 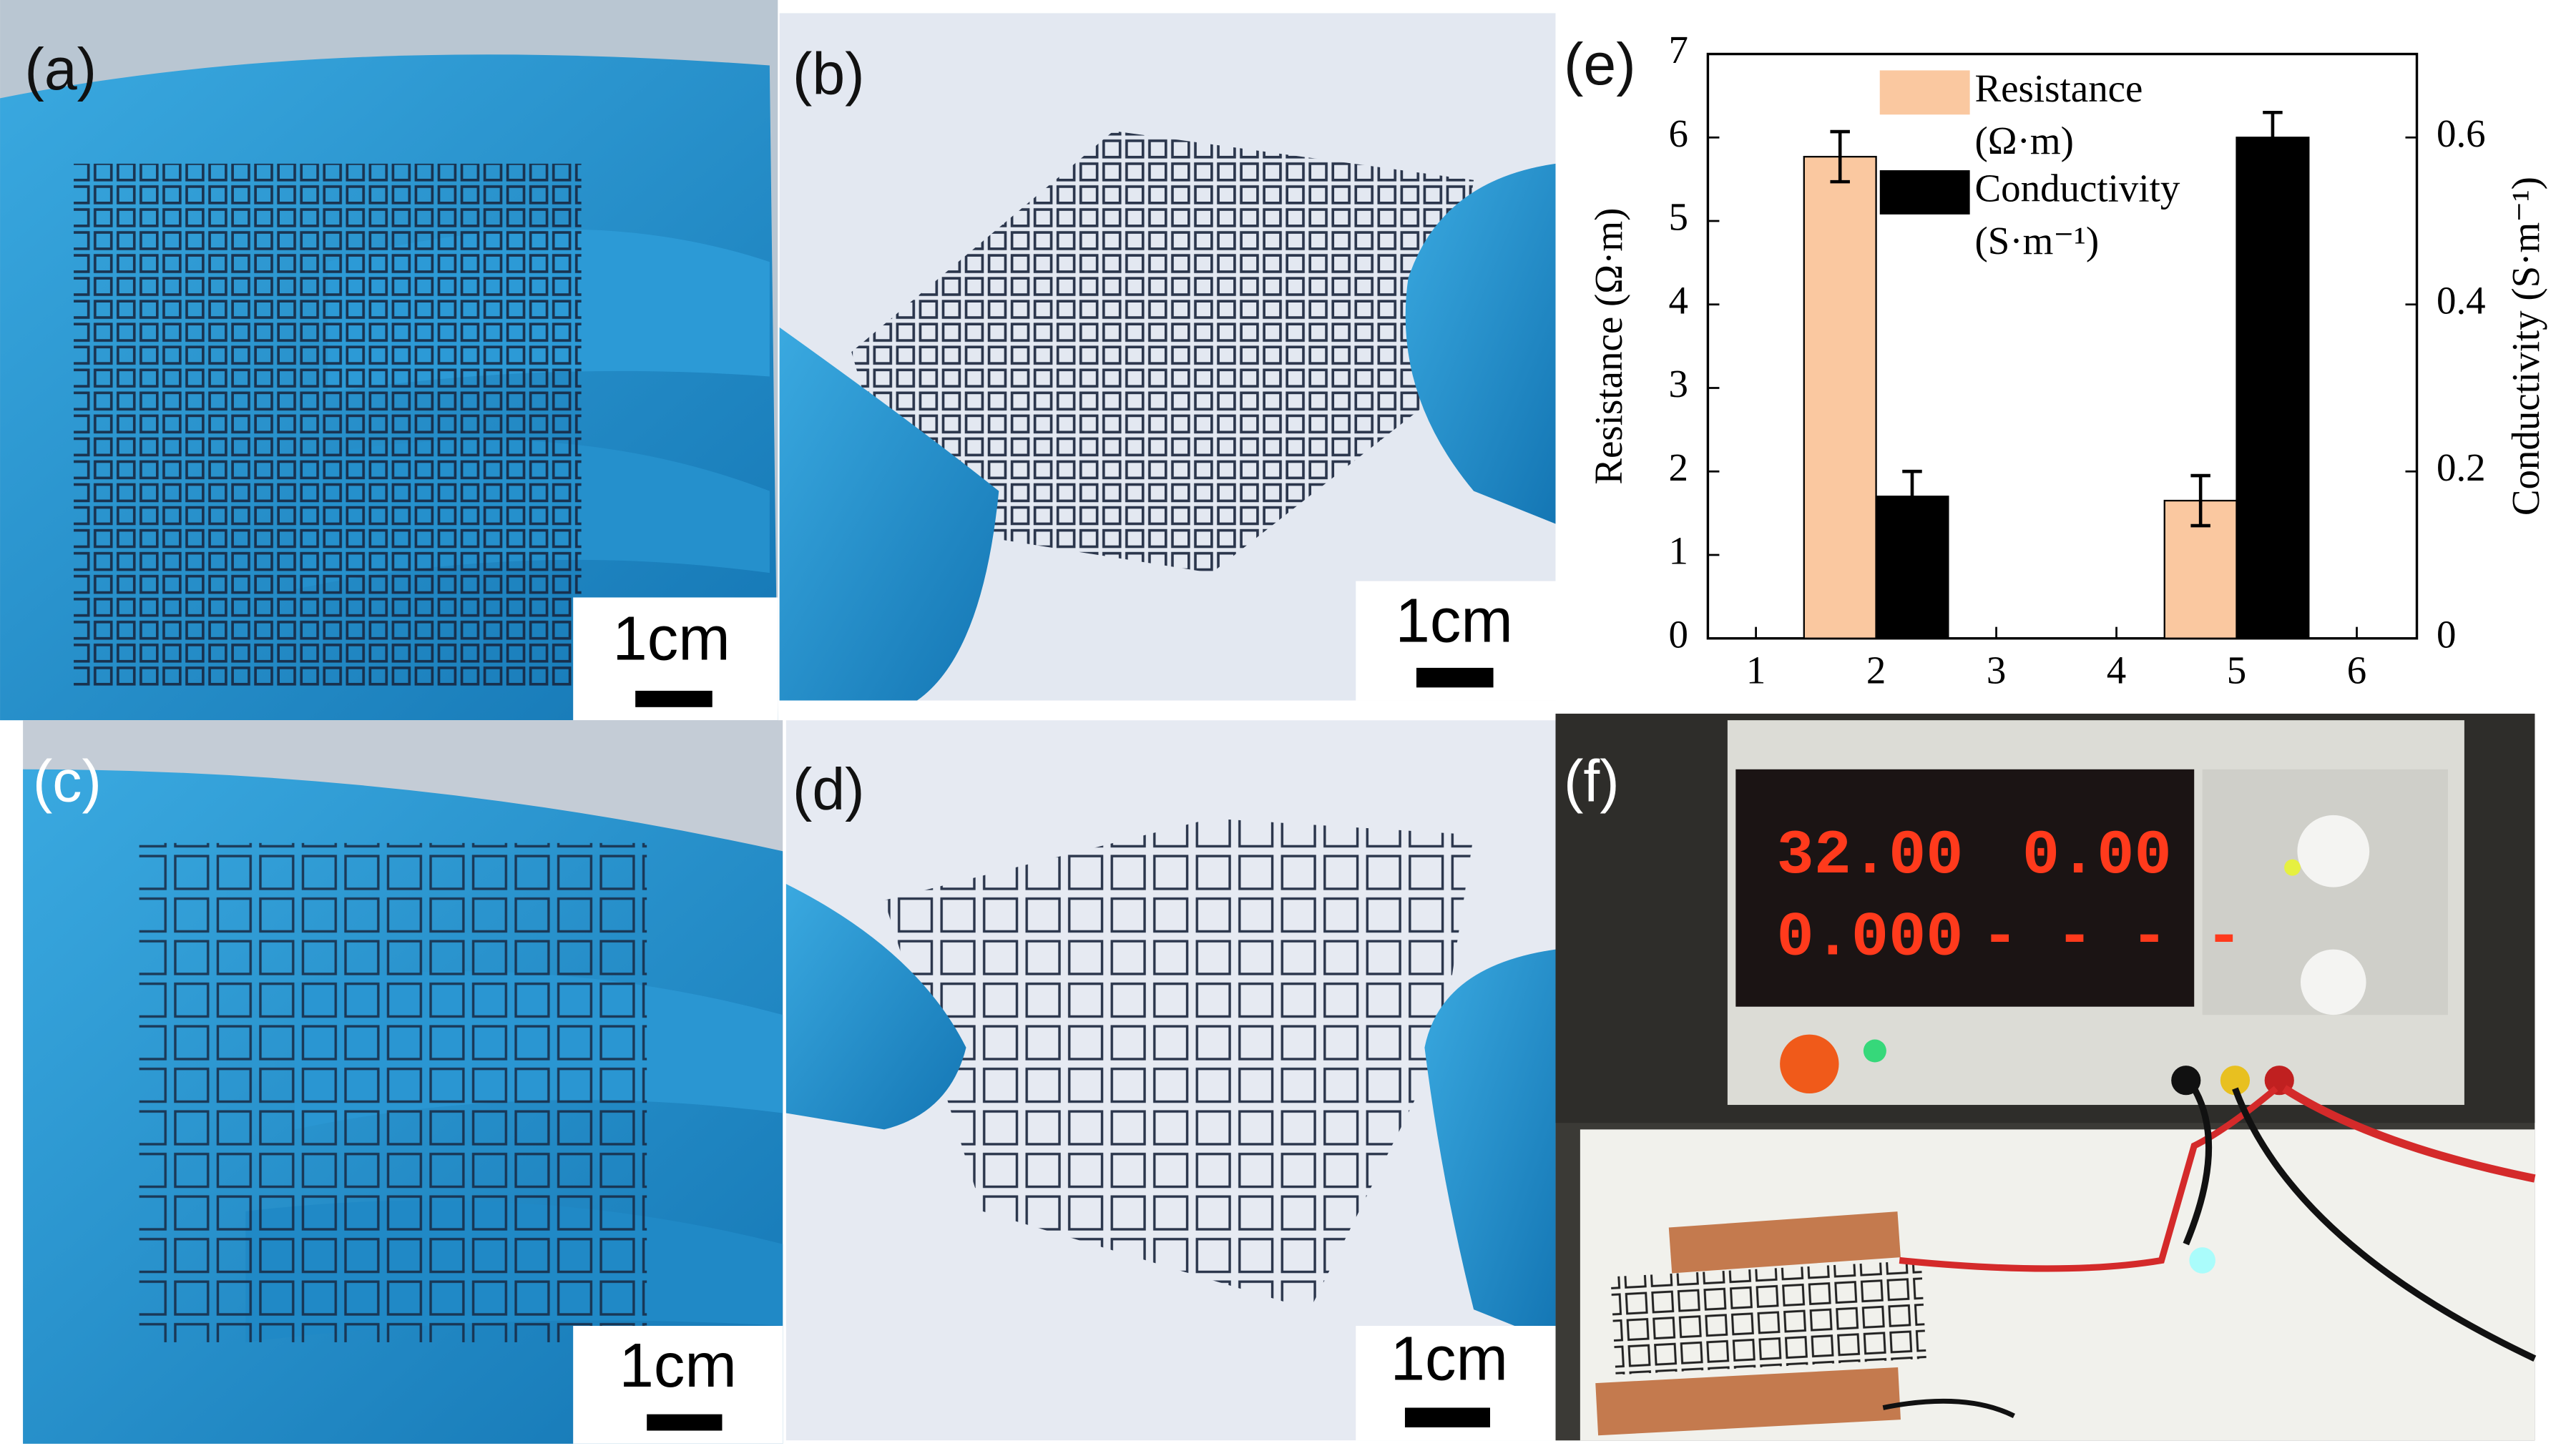 I want to click on y-axis-label: Resistance (Ω·m), so click(x=1608, y=346).